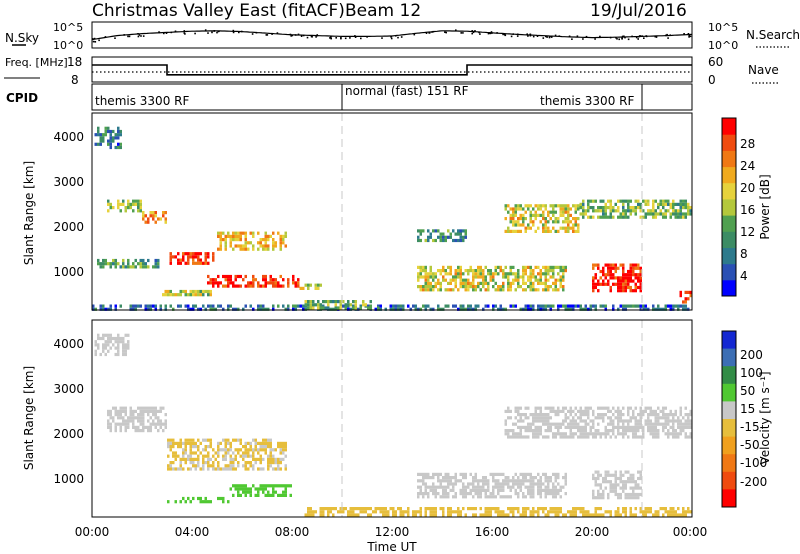 The width and height of the screenshot is (800, 554). Describe the element at coordinates (92, 532) in the screenshot. I see `xtick-0000: 00:00` at that location.